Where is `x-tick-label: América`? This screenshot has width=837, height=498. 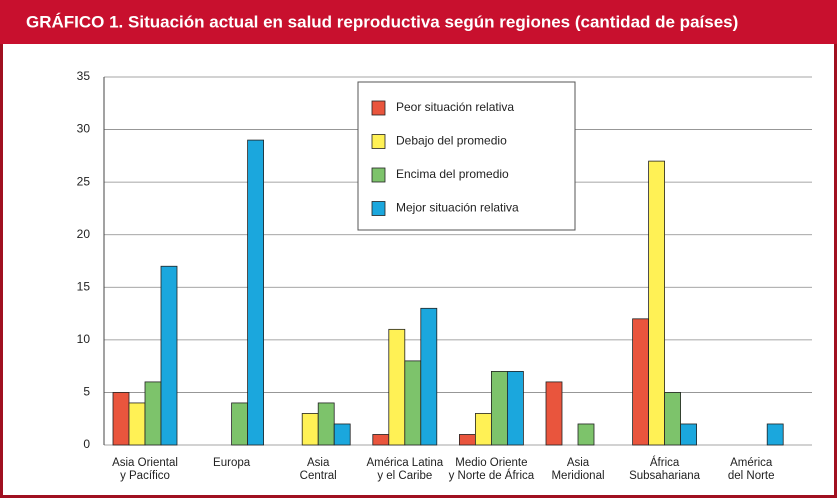 x-tick-label: América is located at coordinates (751, 463).